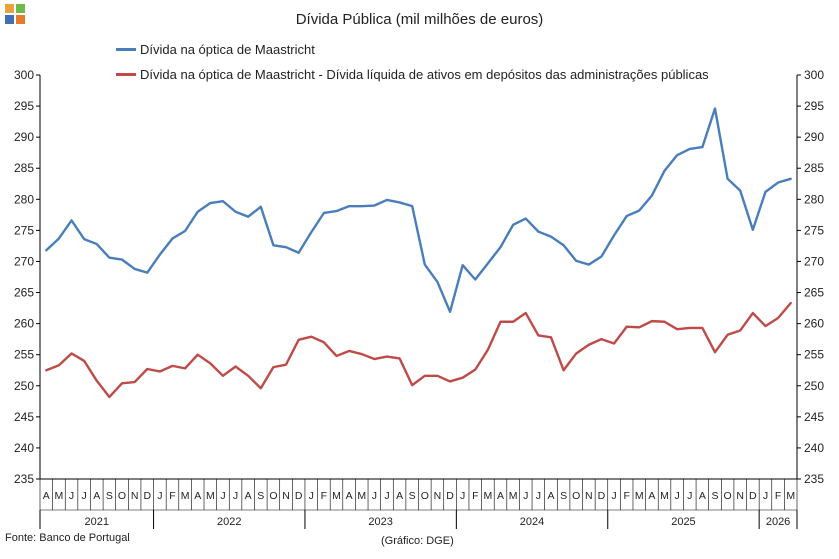 Image resolution: width=839 pixels, height=559 pixels. I want to click on y-tick-label-right: 300, so click(814, 75).